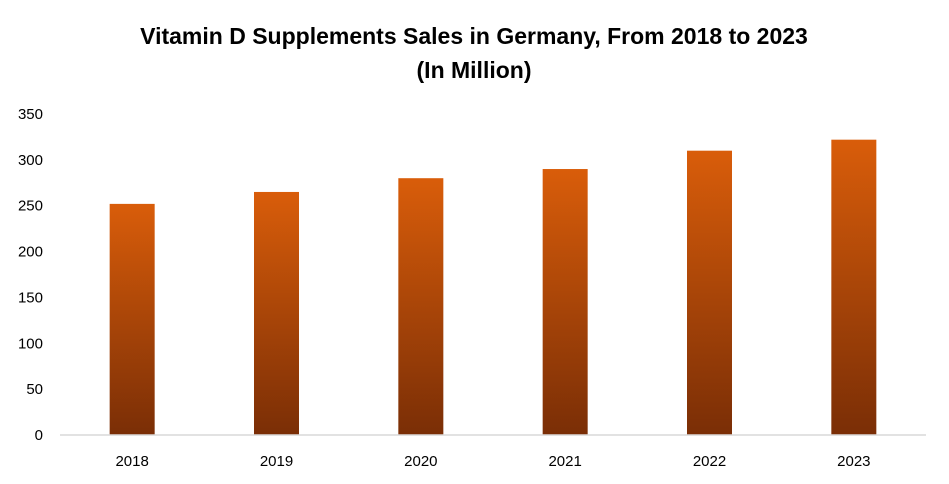 The width and height of the screenshot is (949, 484). Describe the element at coordinates (276, 461) in the screenshot. I see `x-tick-label: 2019` at that location.